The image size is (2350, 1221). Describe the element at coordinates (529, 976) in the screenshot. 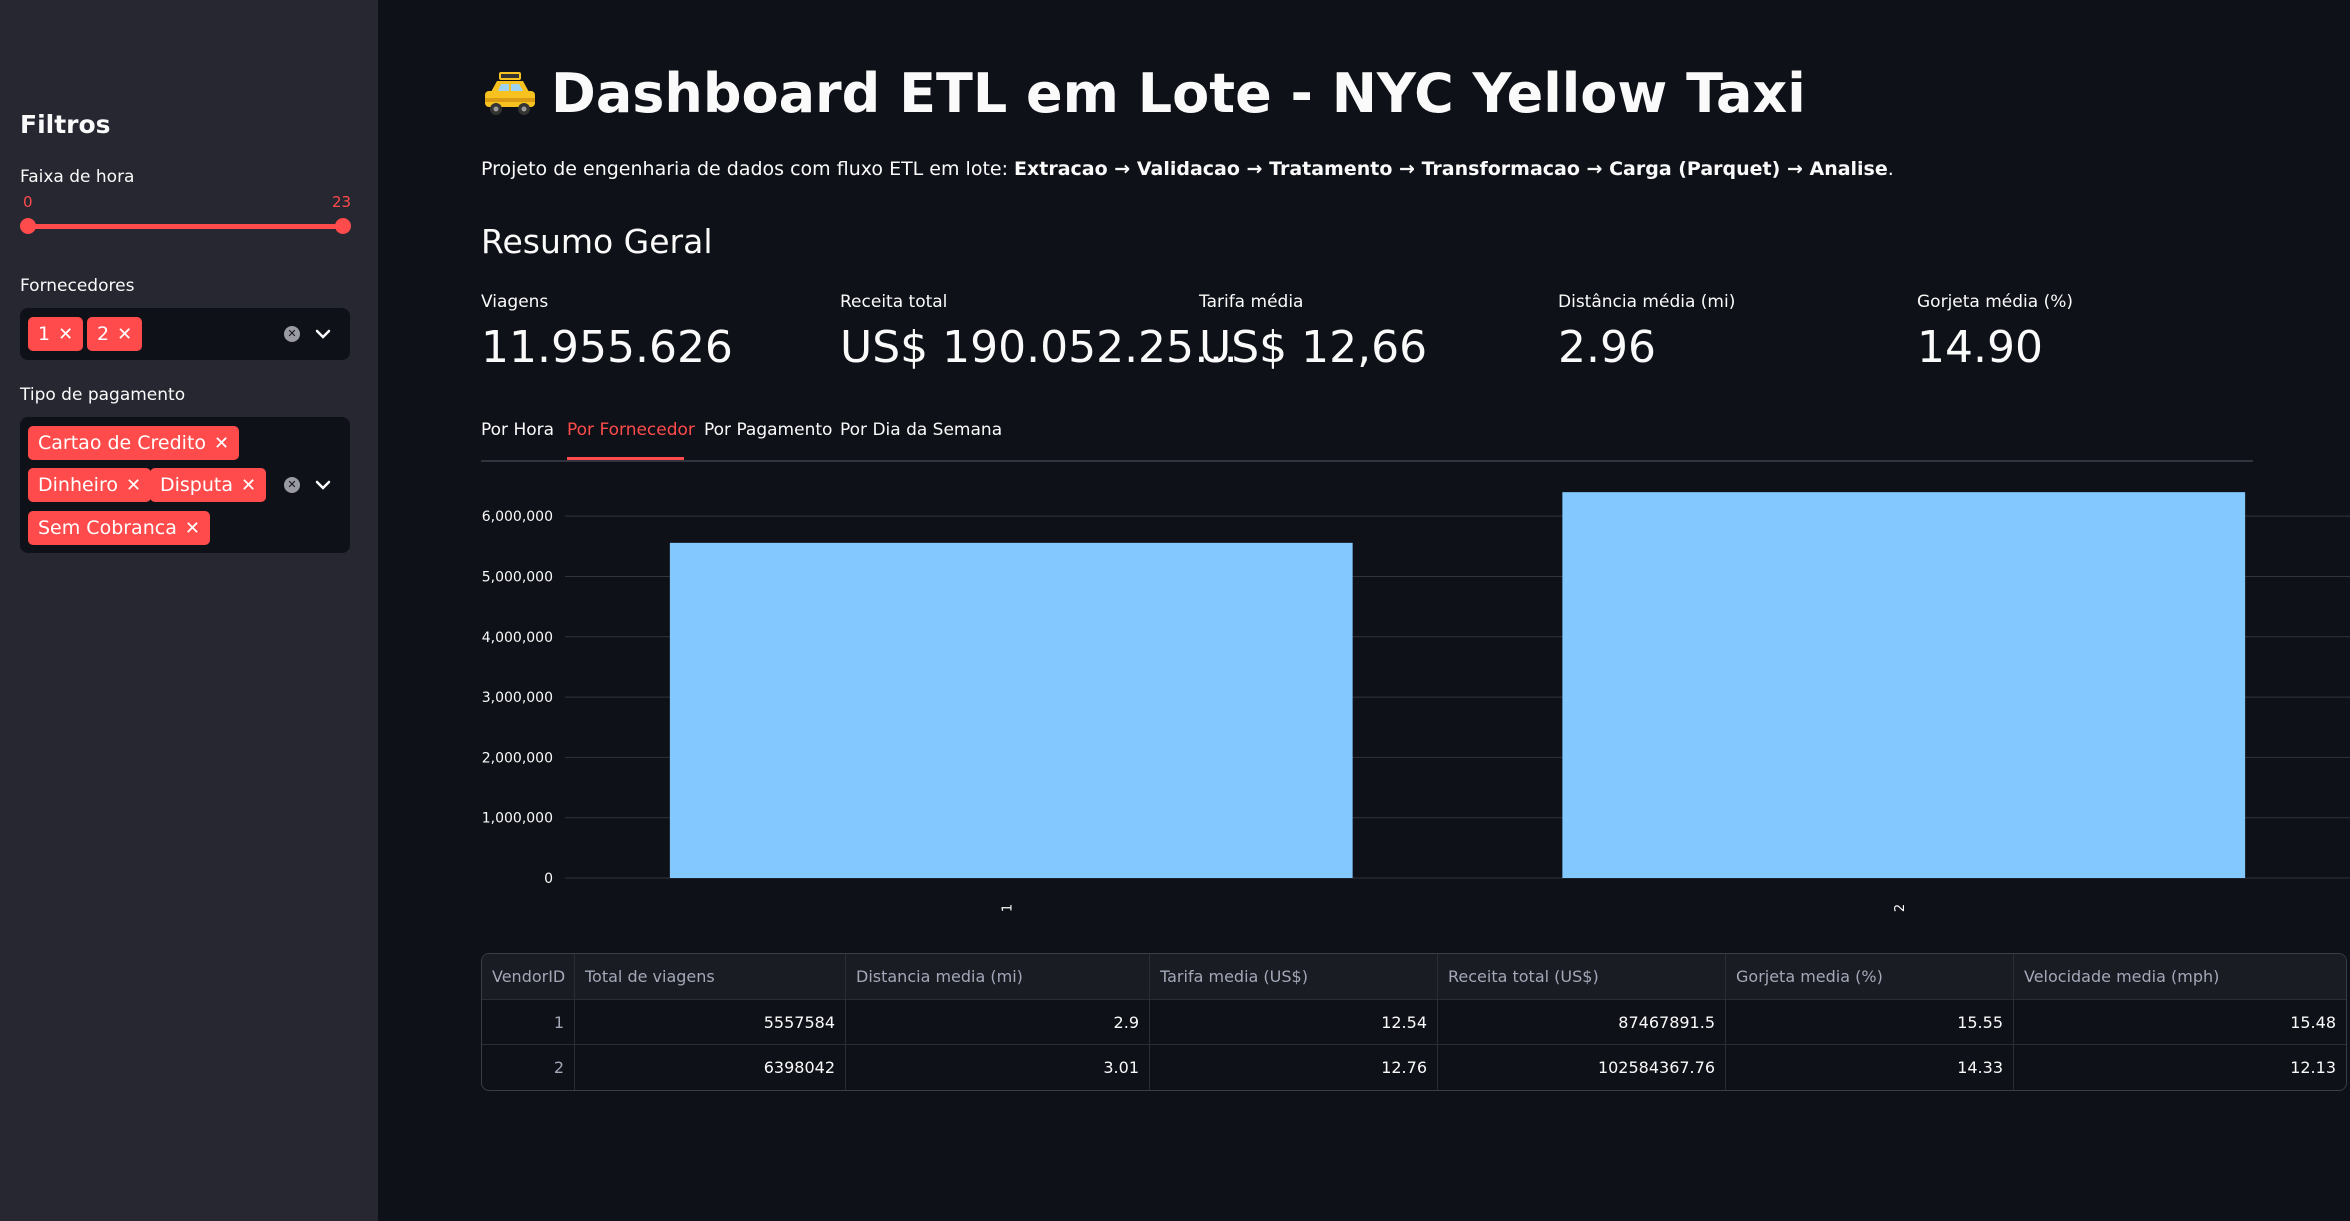

I see `table-header-cell: VendorID` at that location.